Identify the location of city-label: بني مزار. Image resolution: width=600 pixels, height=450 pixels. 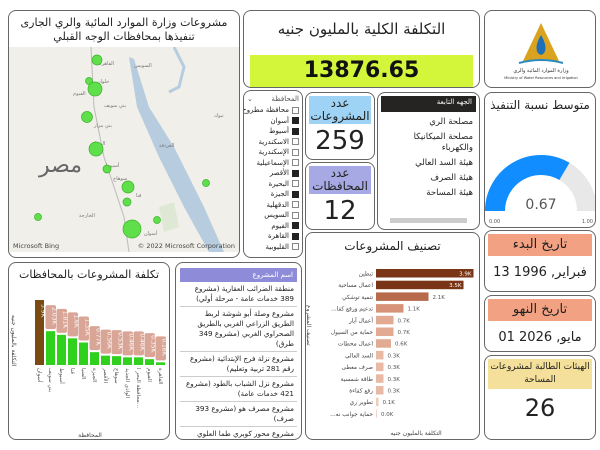
(102, 126).